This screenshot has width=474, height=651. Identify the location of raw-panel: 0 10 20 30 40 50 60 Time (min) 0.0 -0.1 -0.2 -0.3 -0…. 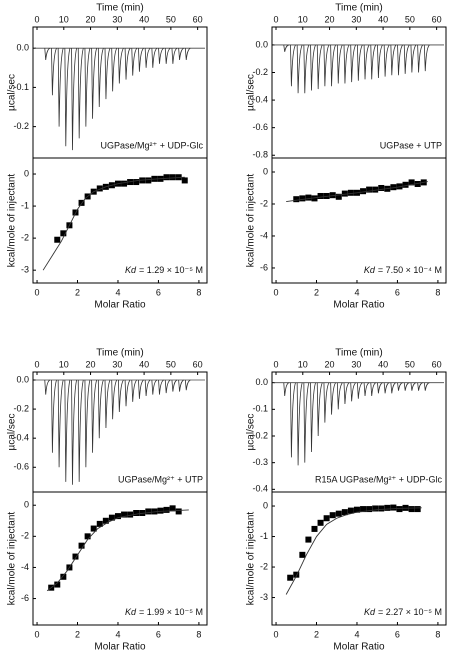
(346, 421).